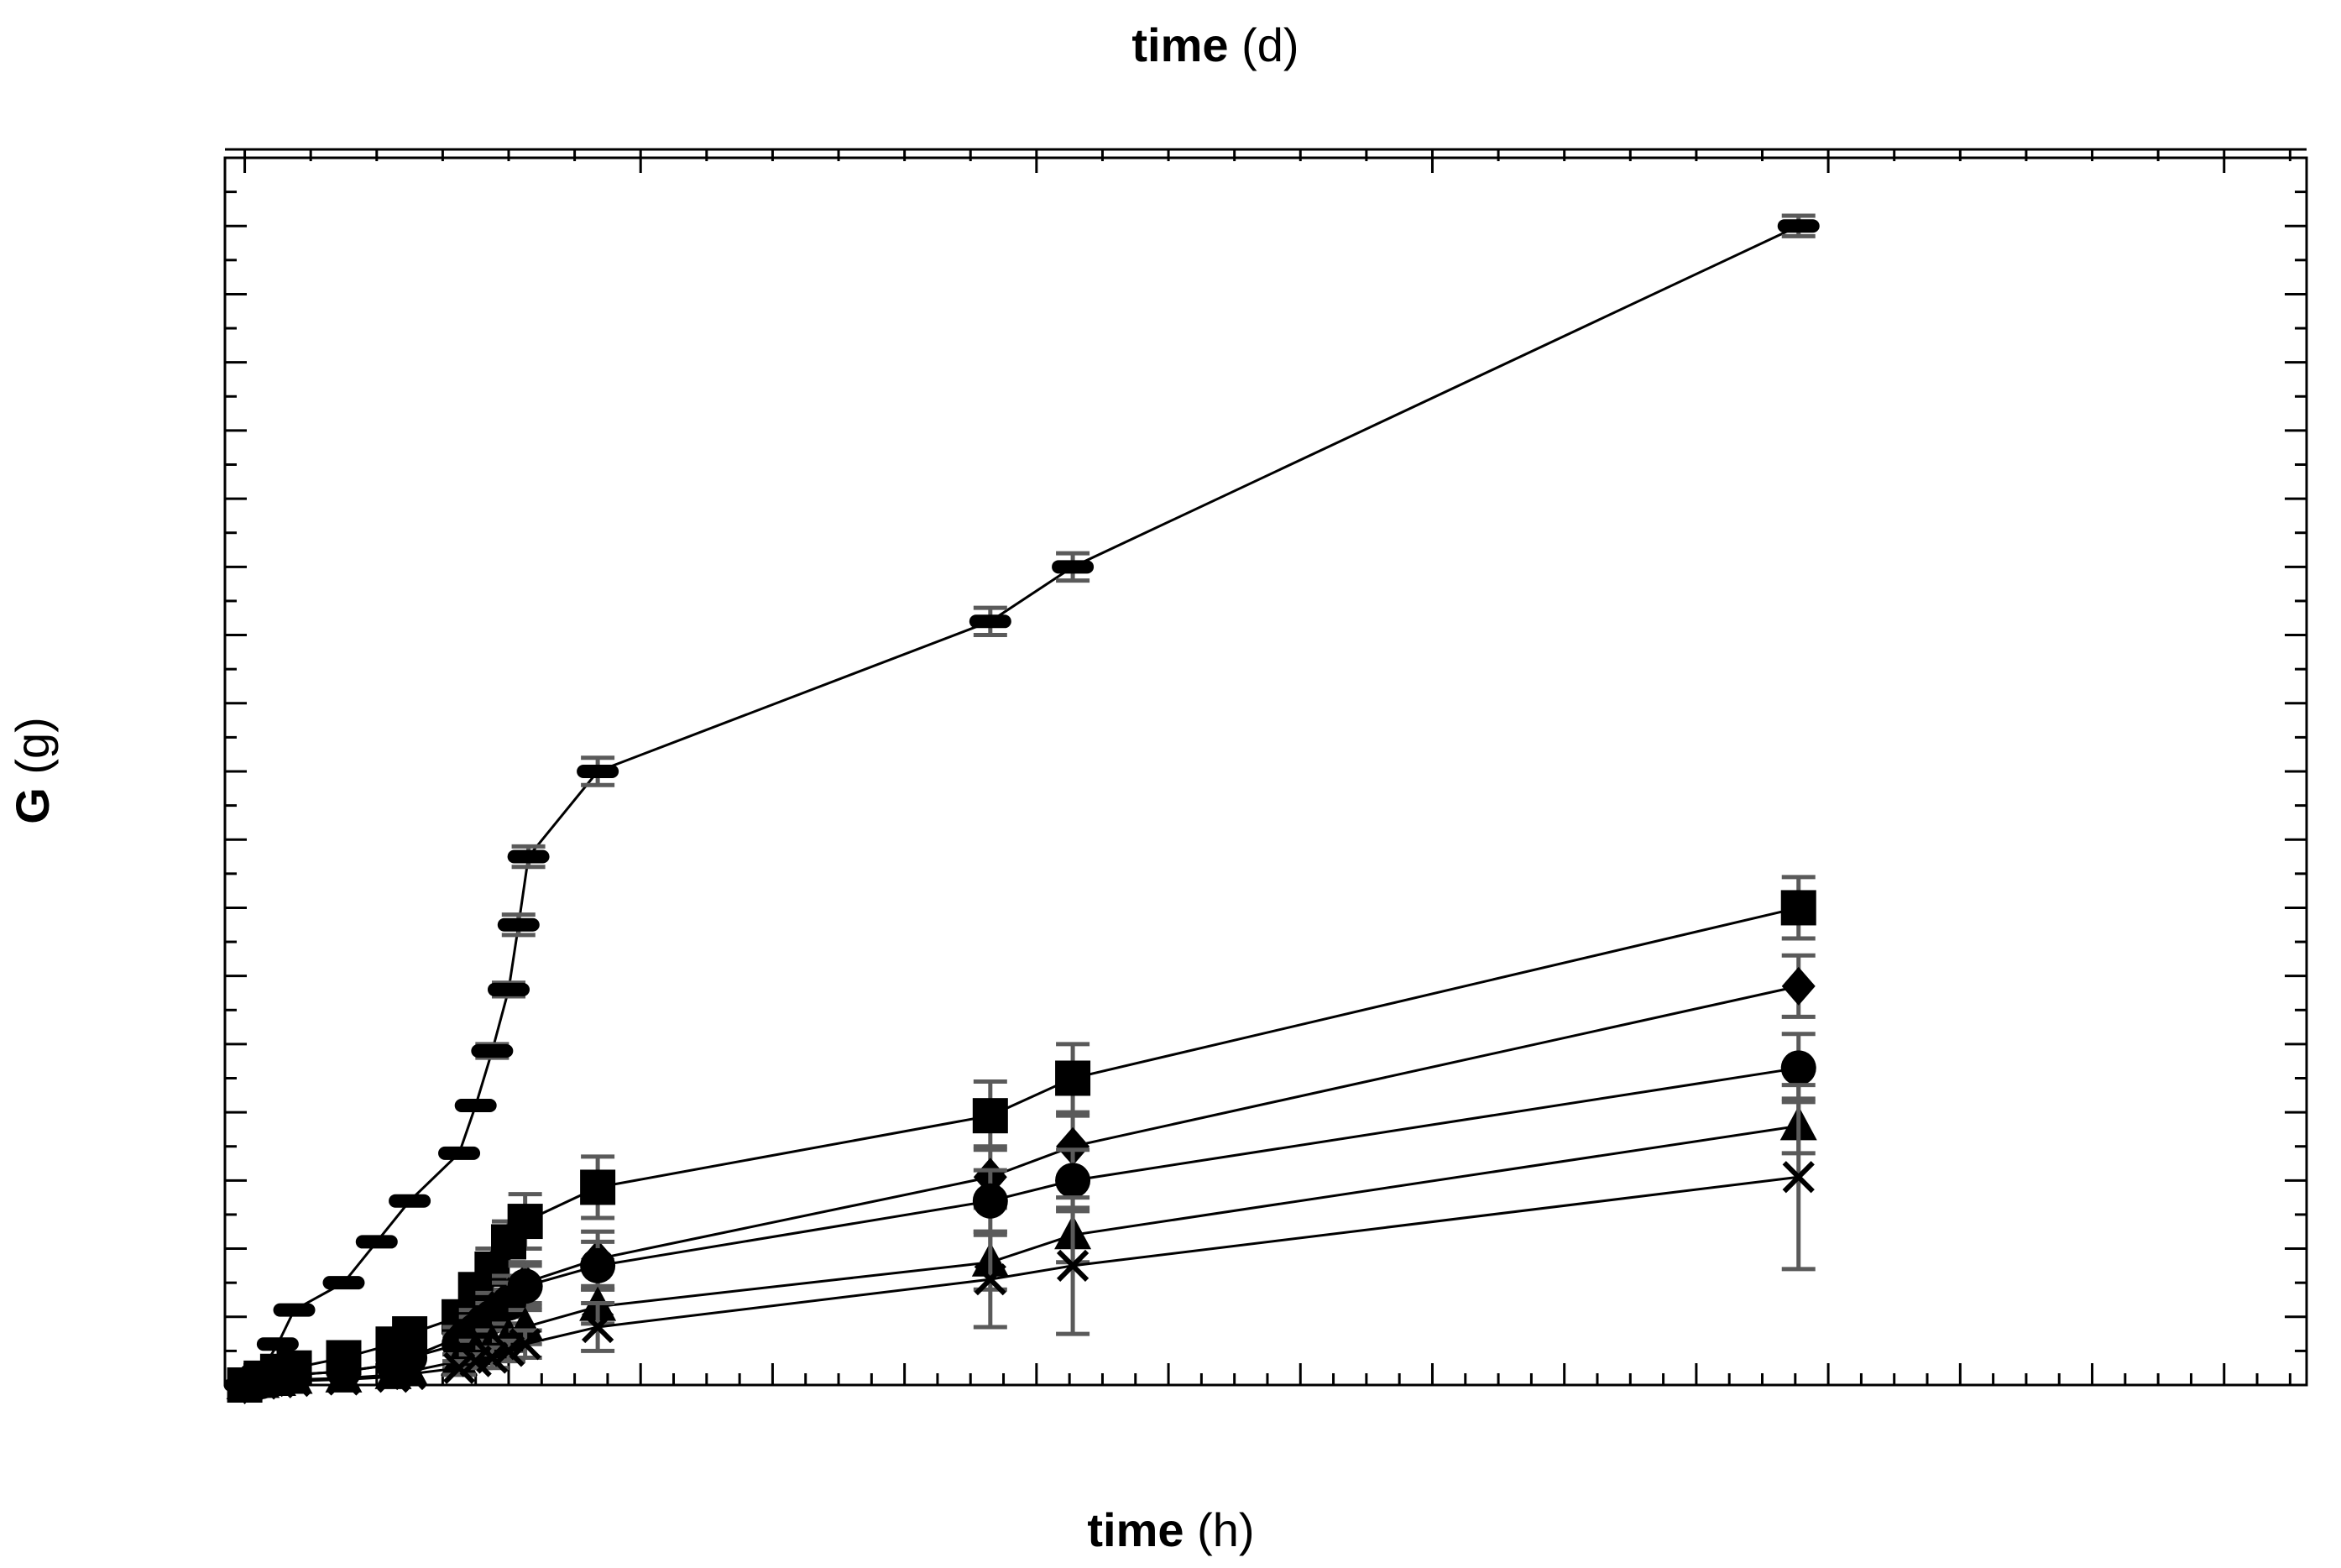  I want to click on x2-axis-title: time (d), so click(1215, 45).